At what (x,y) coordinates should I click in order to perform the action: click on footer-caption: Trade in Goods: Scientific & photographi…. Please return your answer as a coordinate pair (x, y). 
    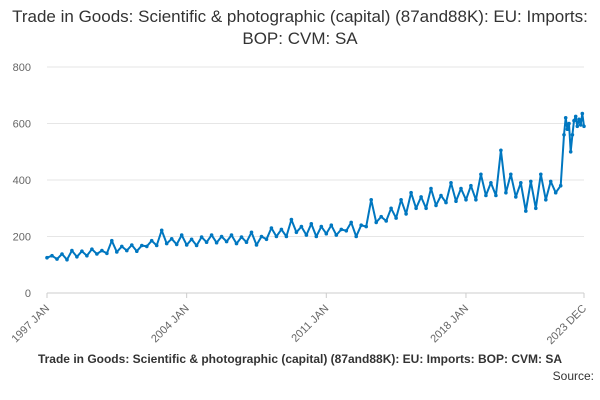
    Looking at the image, I should click on (300, 359).